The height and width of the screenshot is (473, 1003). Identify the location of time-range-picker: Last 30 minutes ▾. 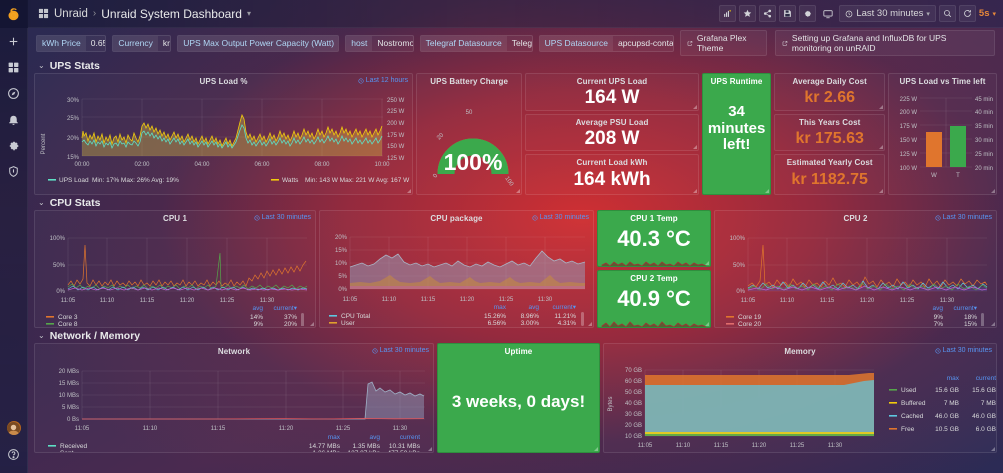
(887, 13).